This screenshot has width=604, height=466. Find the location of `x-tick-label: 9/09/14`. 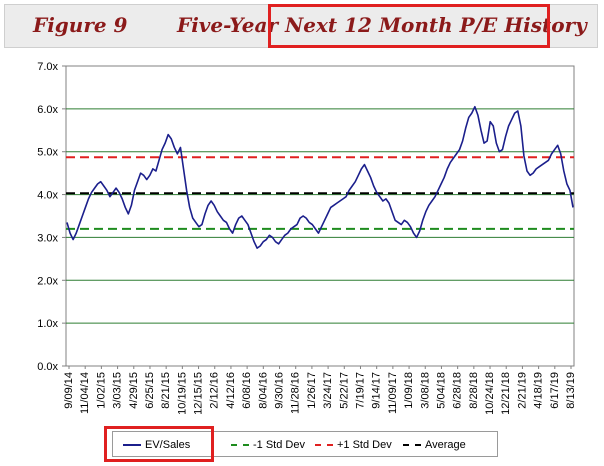

x-tick-label: 9/09/14 is located at coordinates (69, 390).